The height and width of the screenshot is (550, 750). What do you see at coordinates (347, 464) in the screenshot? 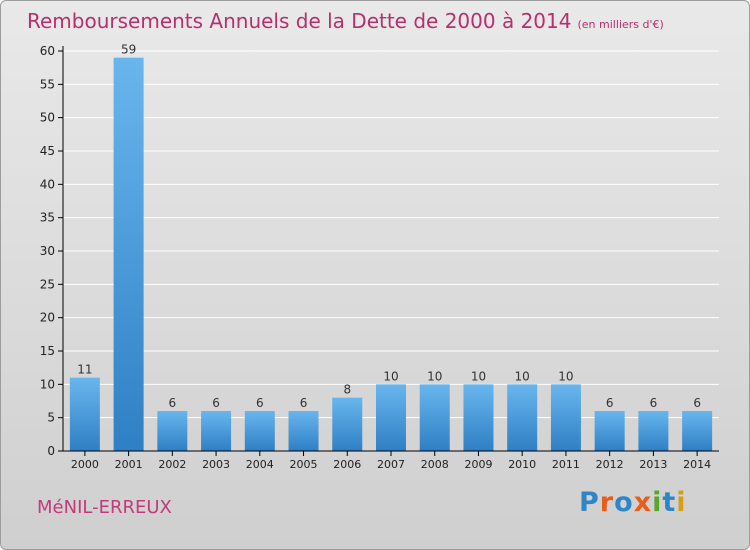
I see `x-tick-label: 2006` at bounding box center [347, 464].